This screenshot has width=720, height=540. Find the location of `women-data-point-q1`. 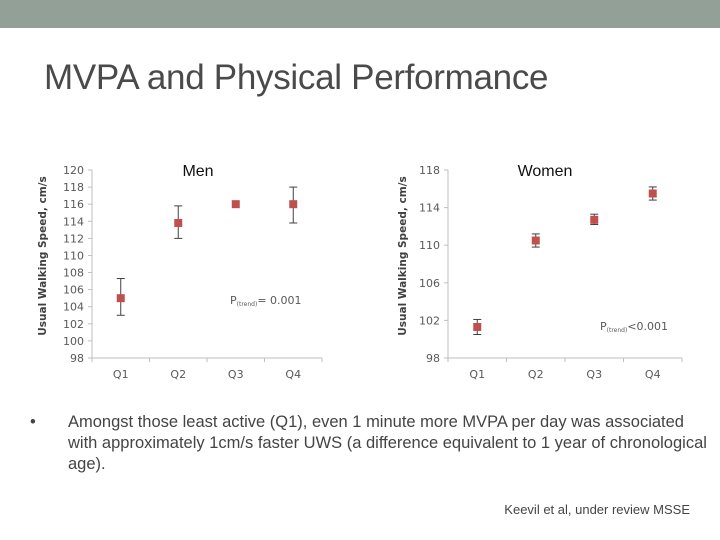

women-data-point-q1 is located at coordinates (477, 326).